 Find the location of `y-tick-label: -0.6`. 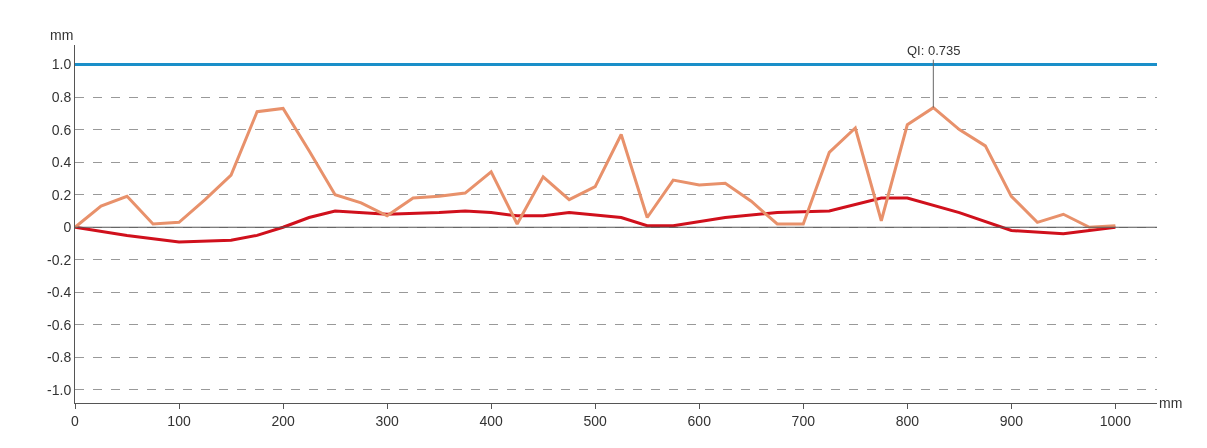

y-tick-label: -0.6 is located at coordinates (59, 324).